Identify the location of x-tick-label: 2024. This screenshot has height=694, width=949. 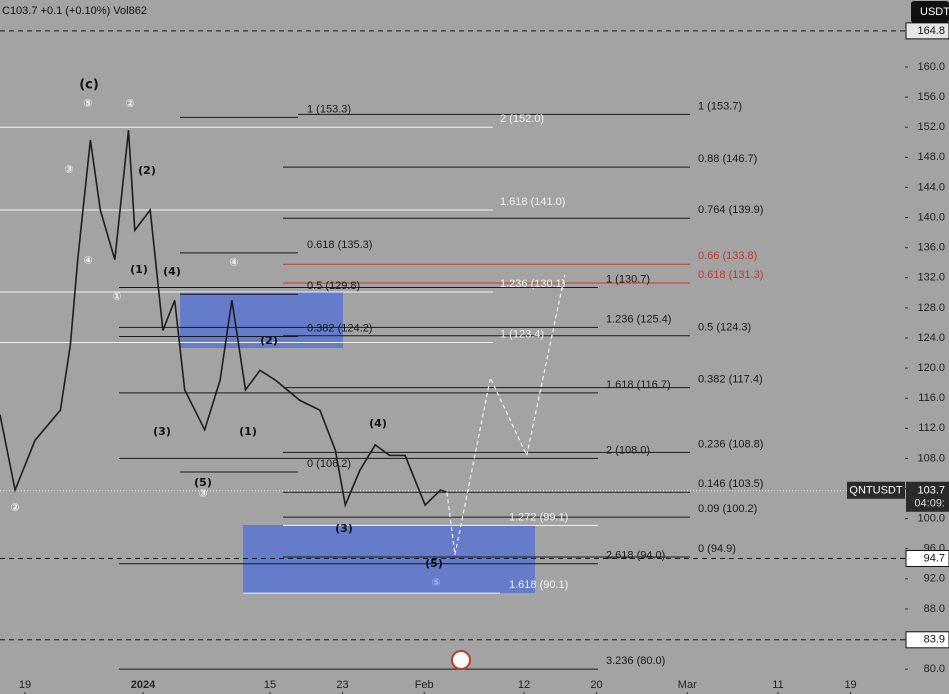
(143, 685).